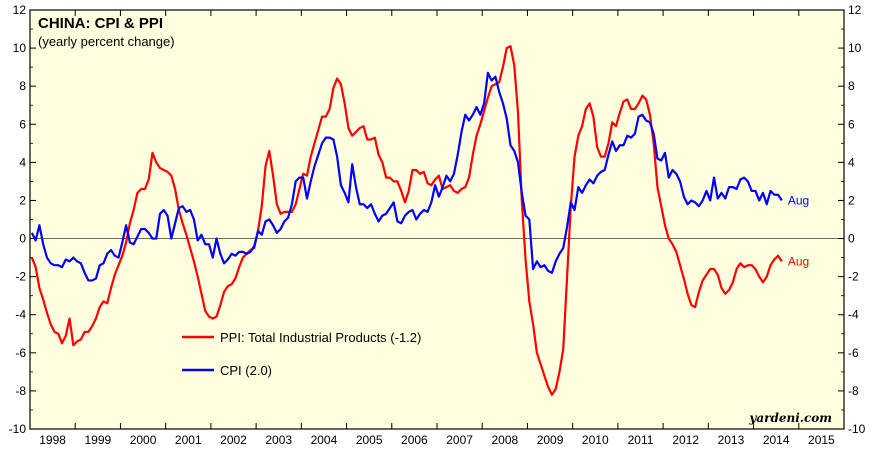 The image size is (880, 451). What do you see at coordinates (20, 10) in the screenshot?
I see `y-tick-label-left: 12` at bounding box center [20, 10].